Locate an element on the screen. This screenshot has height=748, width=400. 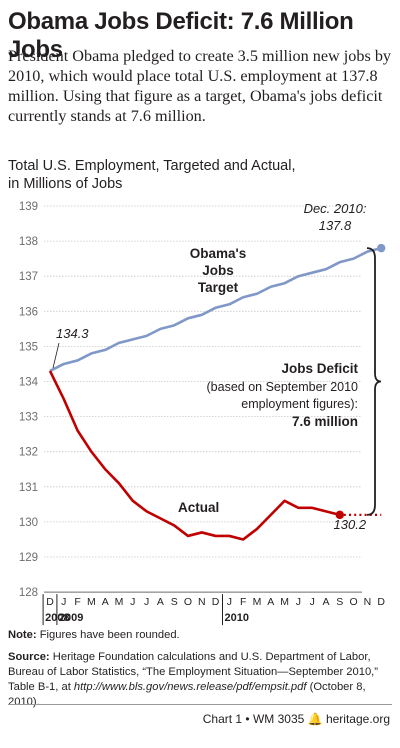
site-link: heritage.org is located at coordinates (357, 719).